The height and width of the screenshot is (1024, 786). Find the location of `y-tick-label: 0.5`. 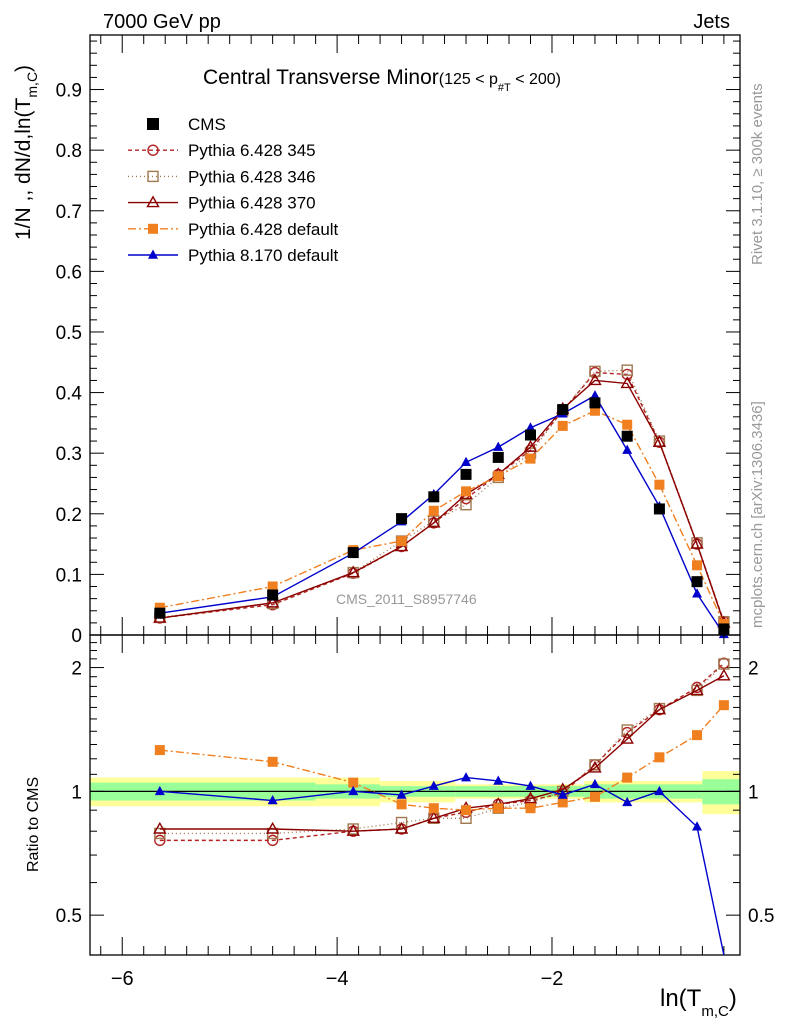

y-tick-label: 0.5 is located at coordinates (69, 333).